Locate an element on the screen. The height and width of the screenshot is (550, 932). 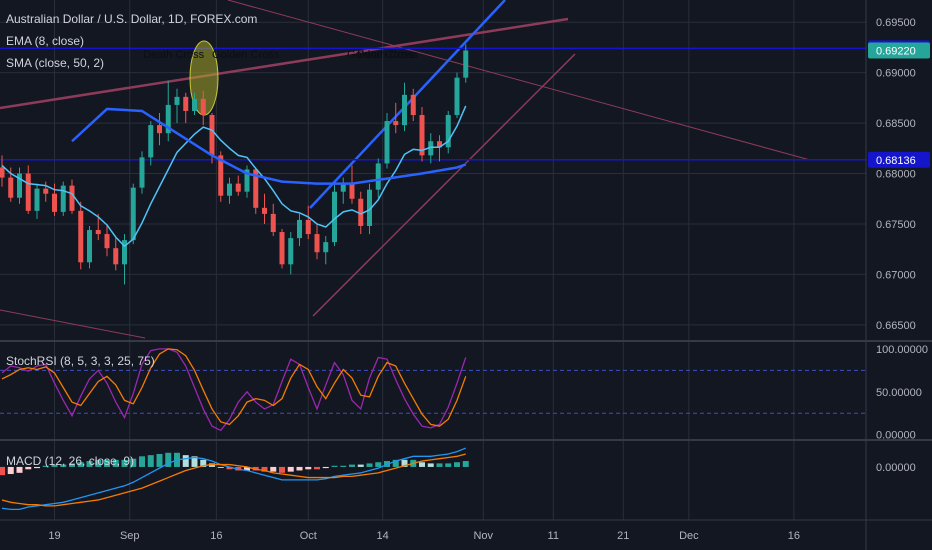
macd-signal-line is located at coordinates (233, 480).